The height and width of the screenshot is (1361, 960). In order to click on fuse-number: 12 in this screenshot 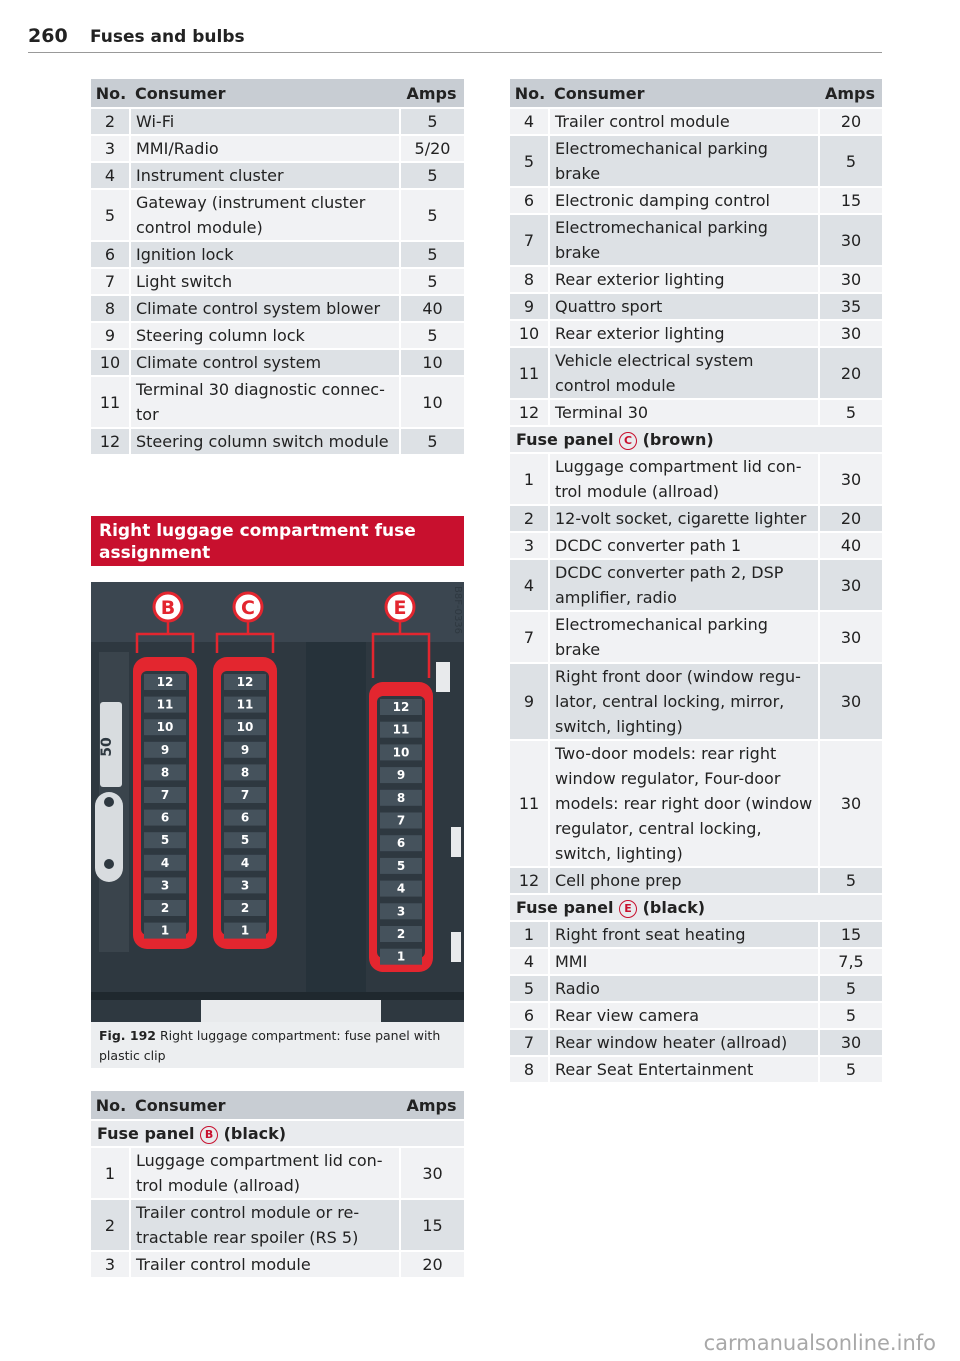, I will do `click(530, 881)`.